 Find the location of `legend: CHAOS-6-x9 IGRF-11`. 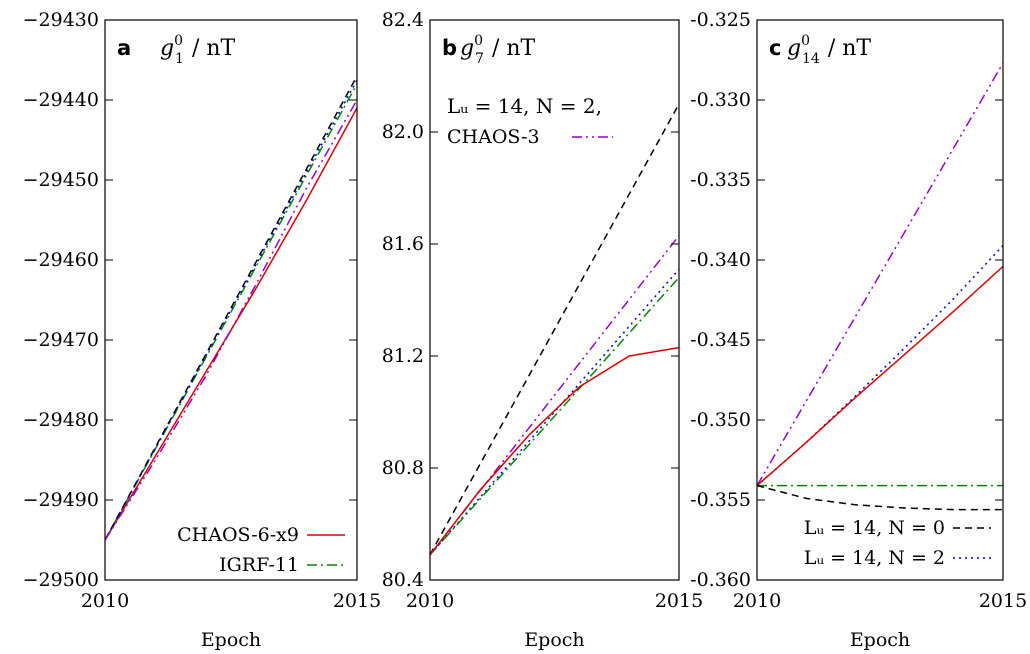

legend: CHAOS-6-x9 IGRF-11 is located at coordinates (261, 550).